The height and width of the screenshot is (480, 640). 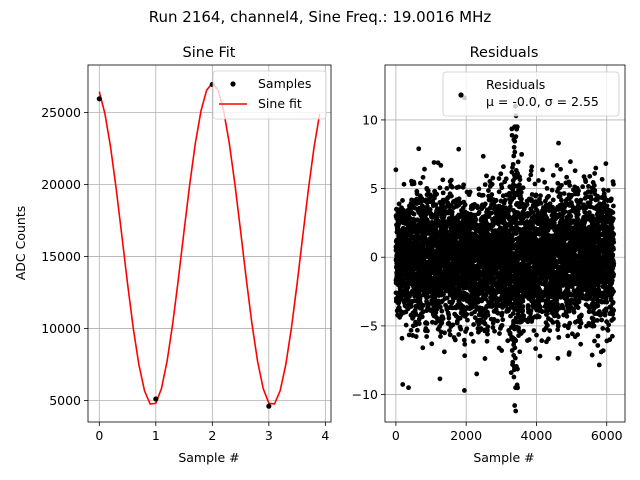 I want to click on sine-fit-legend-box, so click(x=269, y=95).